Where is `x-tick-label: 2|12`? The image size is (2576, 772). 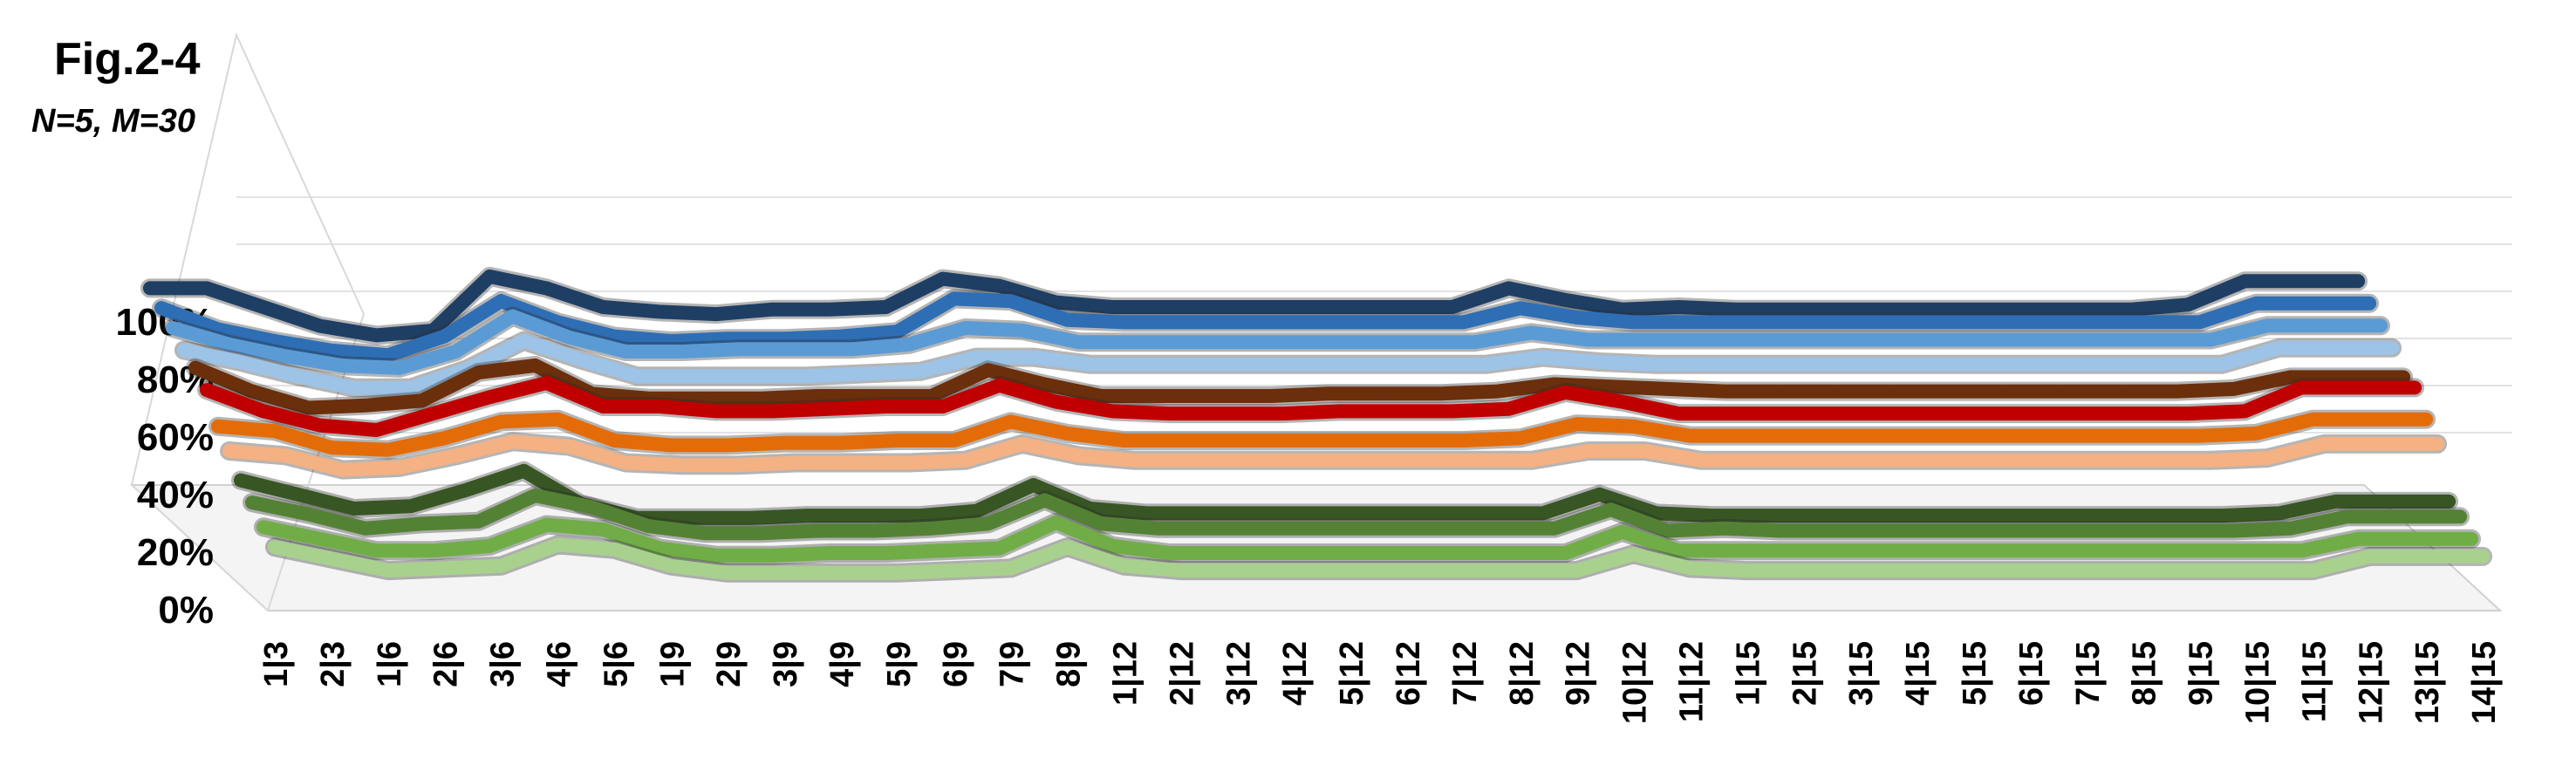
x-tick-label: 2|12 is located at coordinates (1182, 674).